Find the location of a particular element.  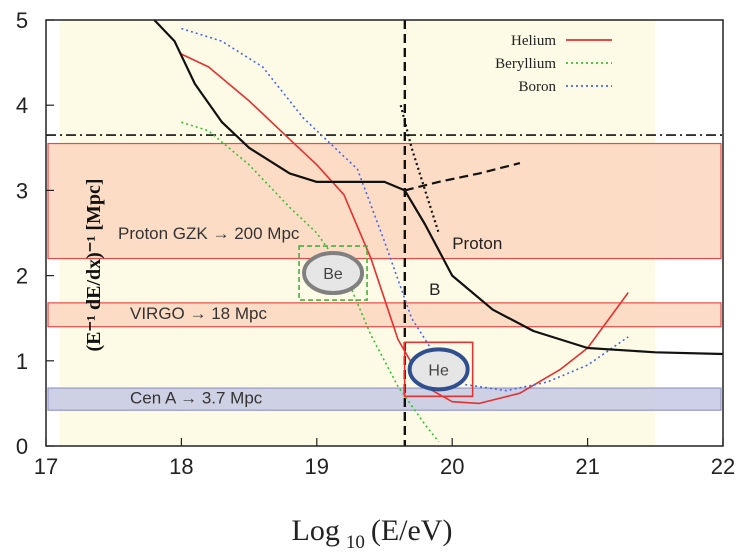

band-label-2: Cen A → 3.7 Mpc is located at coordinates (196, 397).